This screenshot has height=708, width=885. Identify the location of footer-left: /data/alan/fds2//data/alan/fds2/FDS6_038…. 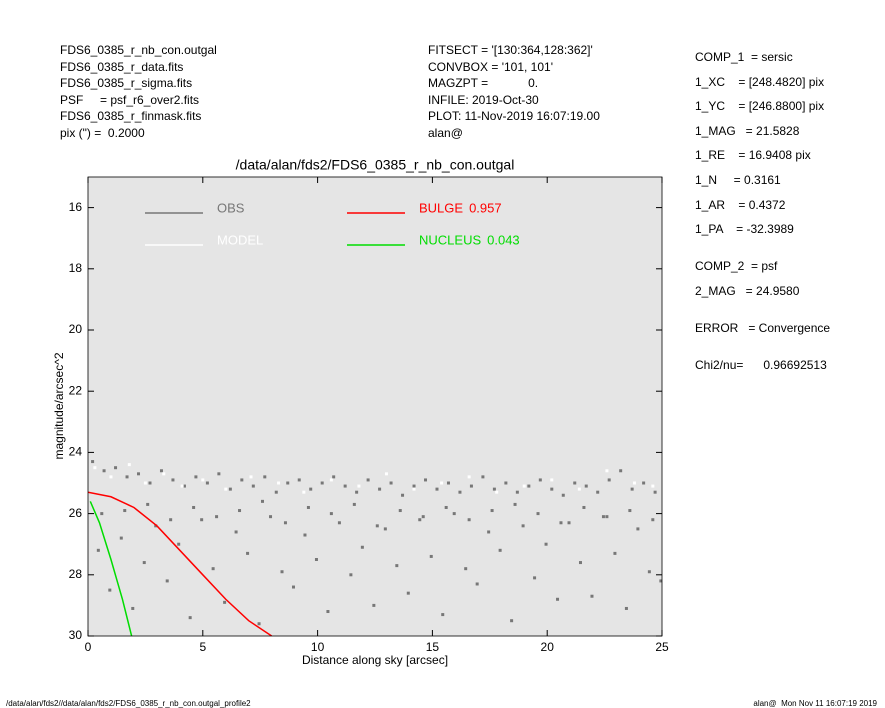
(128, 703).